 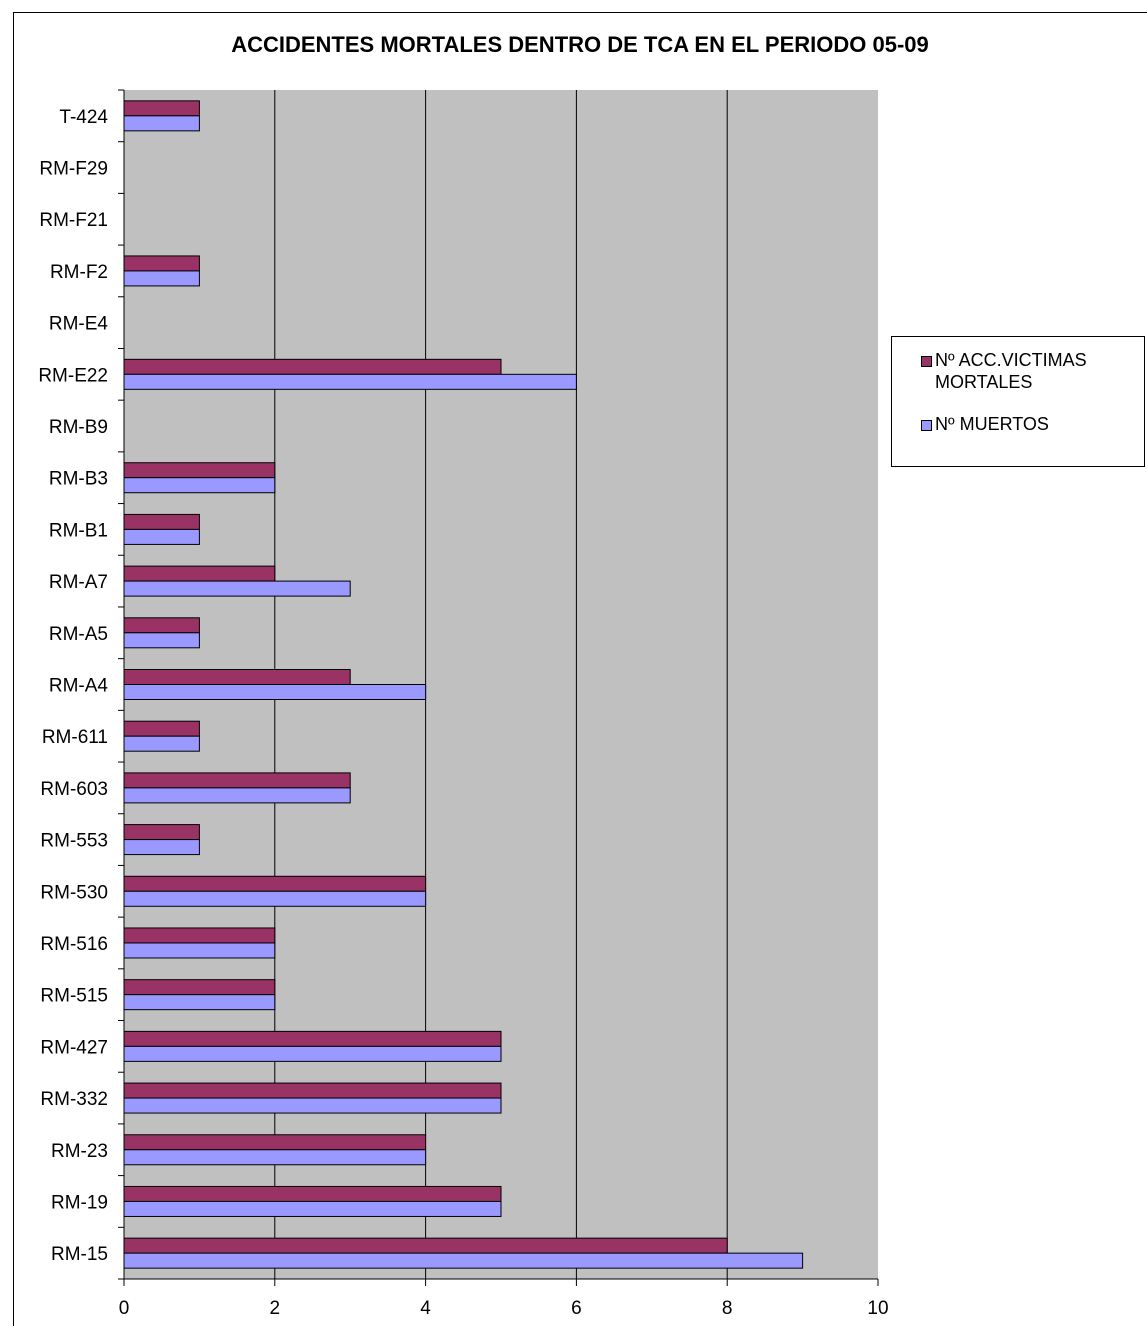 I want to click on category-label: RM-A7, so click(x=78, y=582).